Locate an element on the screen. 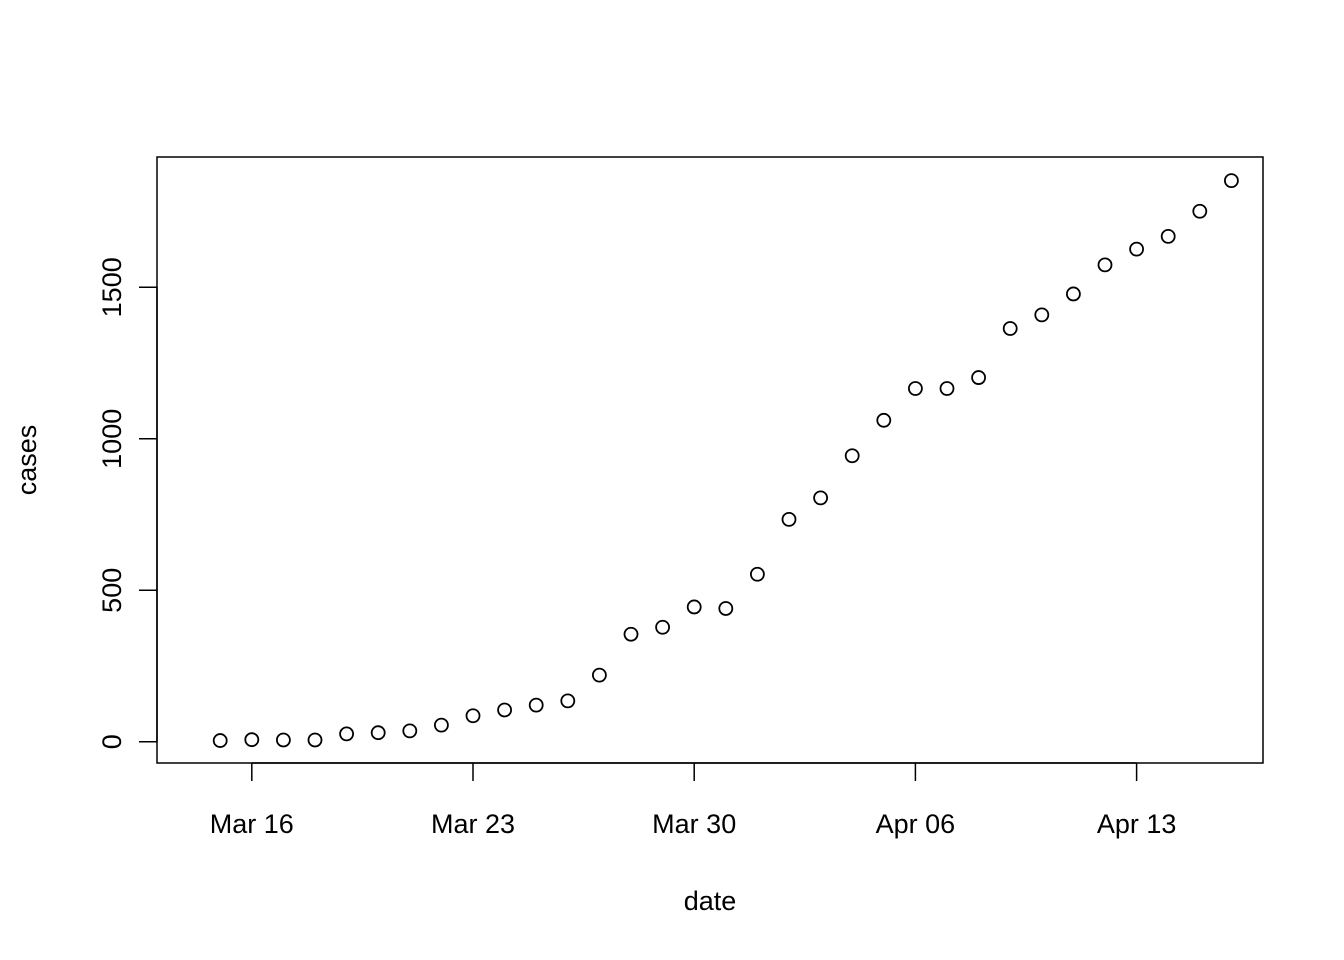 This screenshot has width=1344, height=960. x-tick-label: Mar 16 is located at coordinates (252, 824).